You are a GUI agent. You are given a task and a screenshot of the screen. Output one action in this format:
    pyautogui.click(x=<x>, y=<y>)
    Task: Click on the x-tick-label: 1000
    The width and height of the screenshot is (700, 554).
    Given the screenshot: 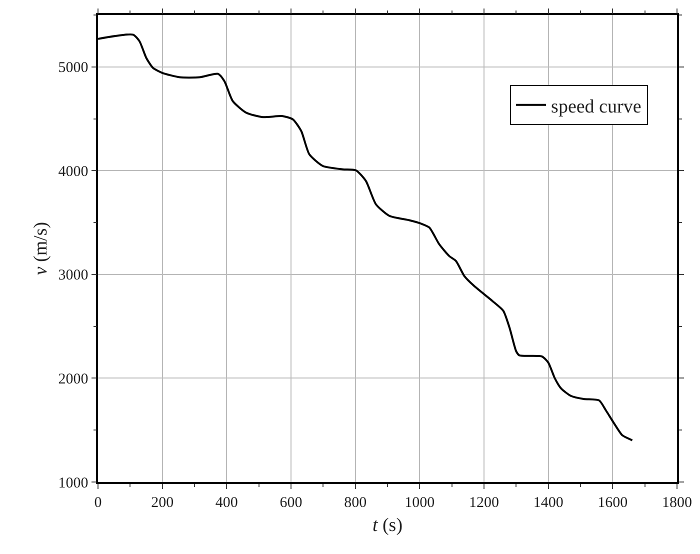 What is the action you would take?
    pyautogui.click(x=419, y=502)
    